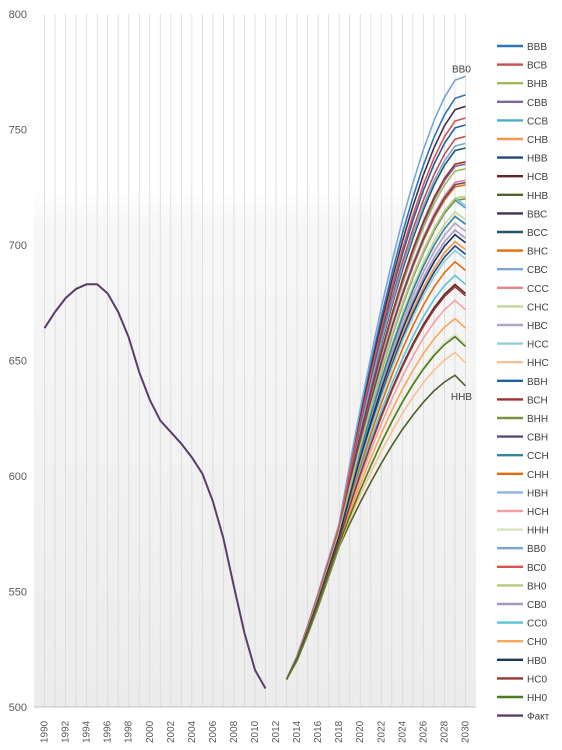  What do you see at coordinates (461, 69) in the screenshot?
I see `series-annotation: ВВ0` at bounding box center [461, 69].